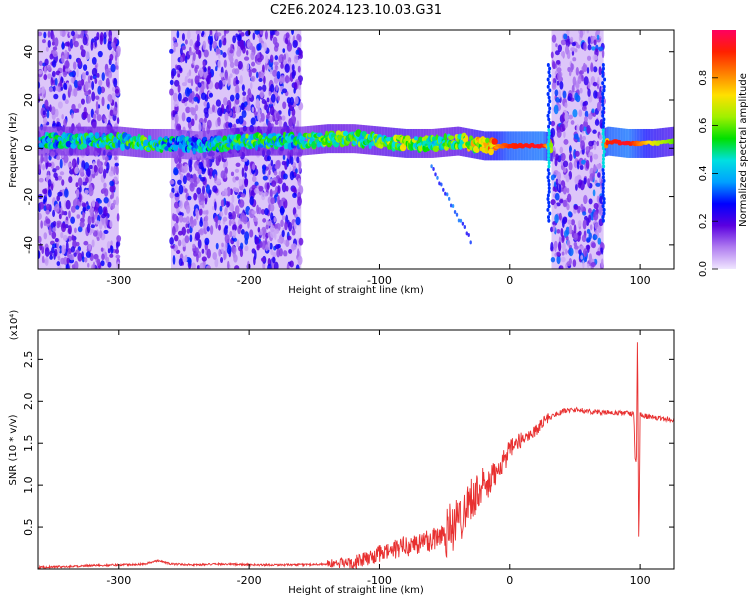 The height and width of the screenshot is (600, 750). What do you see at coordinates (640, 580) in the screenshot?
I see `snr-x-tick-label: 100` at bounding box center [640, 580].